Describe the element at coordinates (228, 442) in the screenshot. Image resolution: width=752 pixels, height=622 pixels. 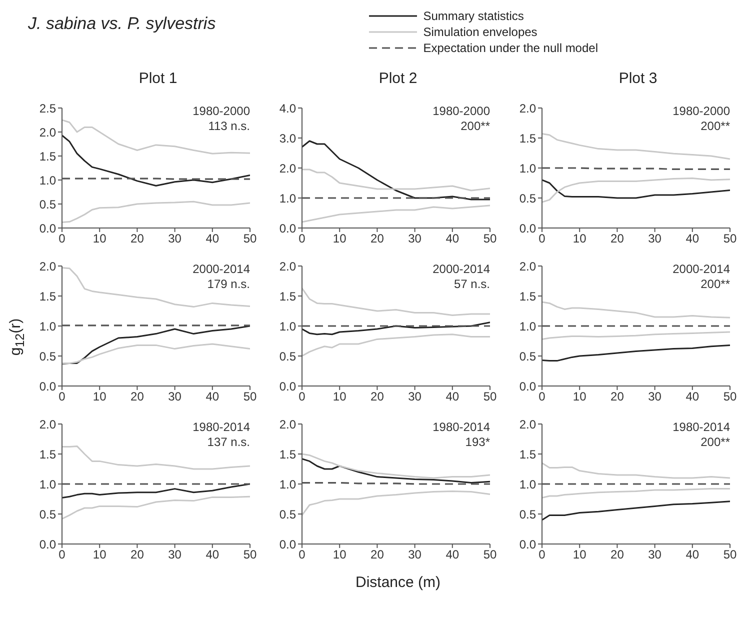
I see `annotation: 137 n.s.` at that location.